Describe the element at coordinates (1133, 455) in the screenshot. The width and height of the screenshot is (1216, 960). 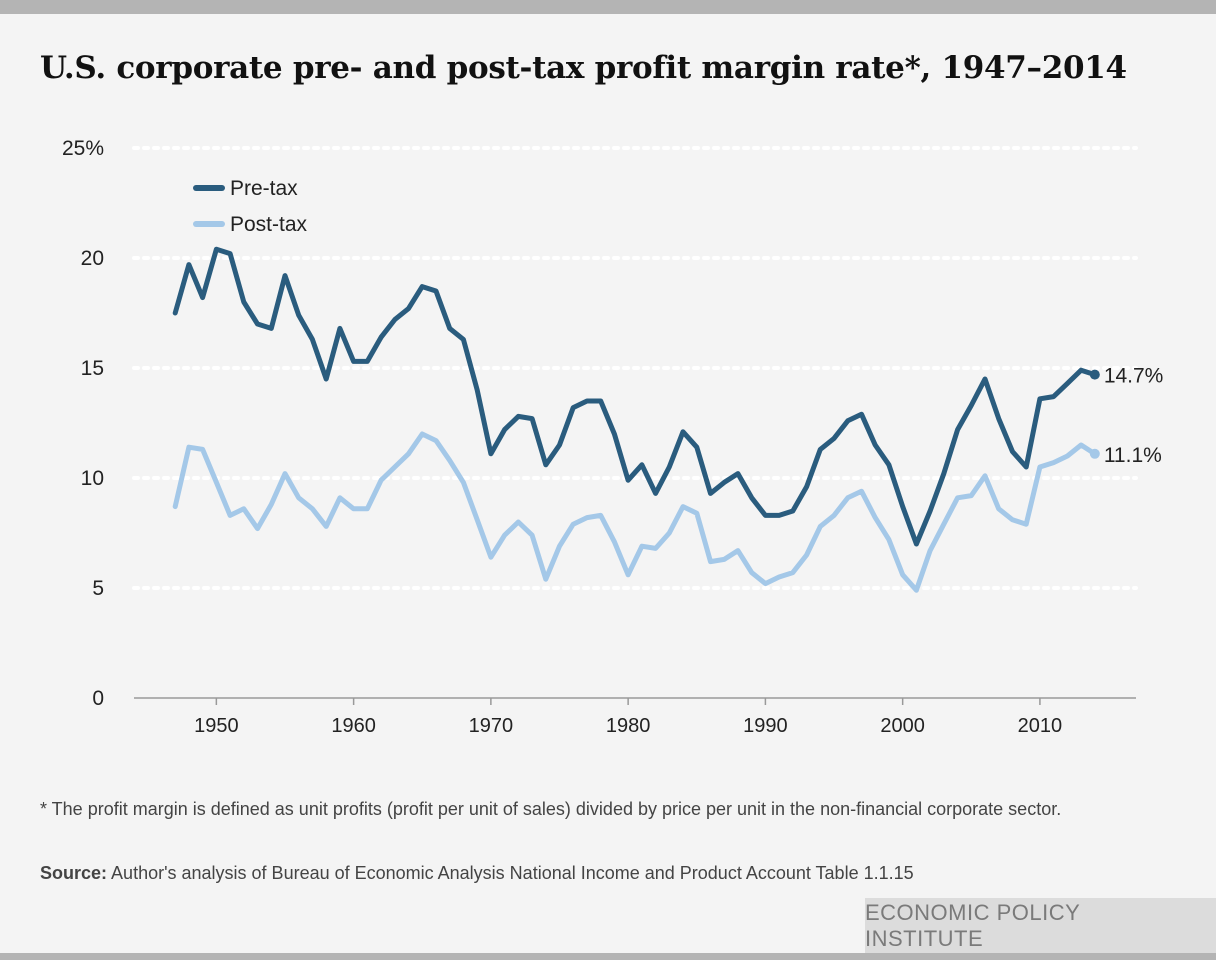
I see `posttax-end-label: 11.1%` at that location.